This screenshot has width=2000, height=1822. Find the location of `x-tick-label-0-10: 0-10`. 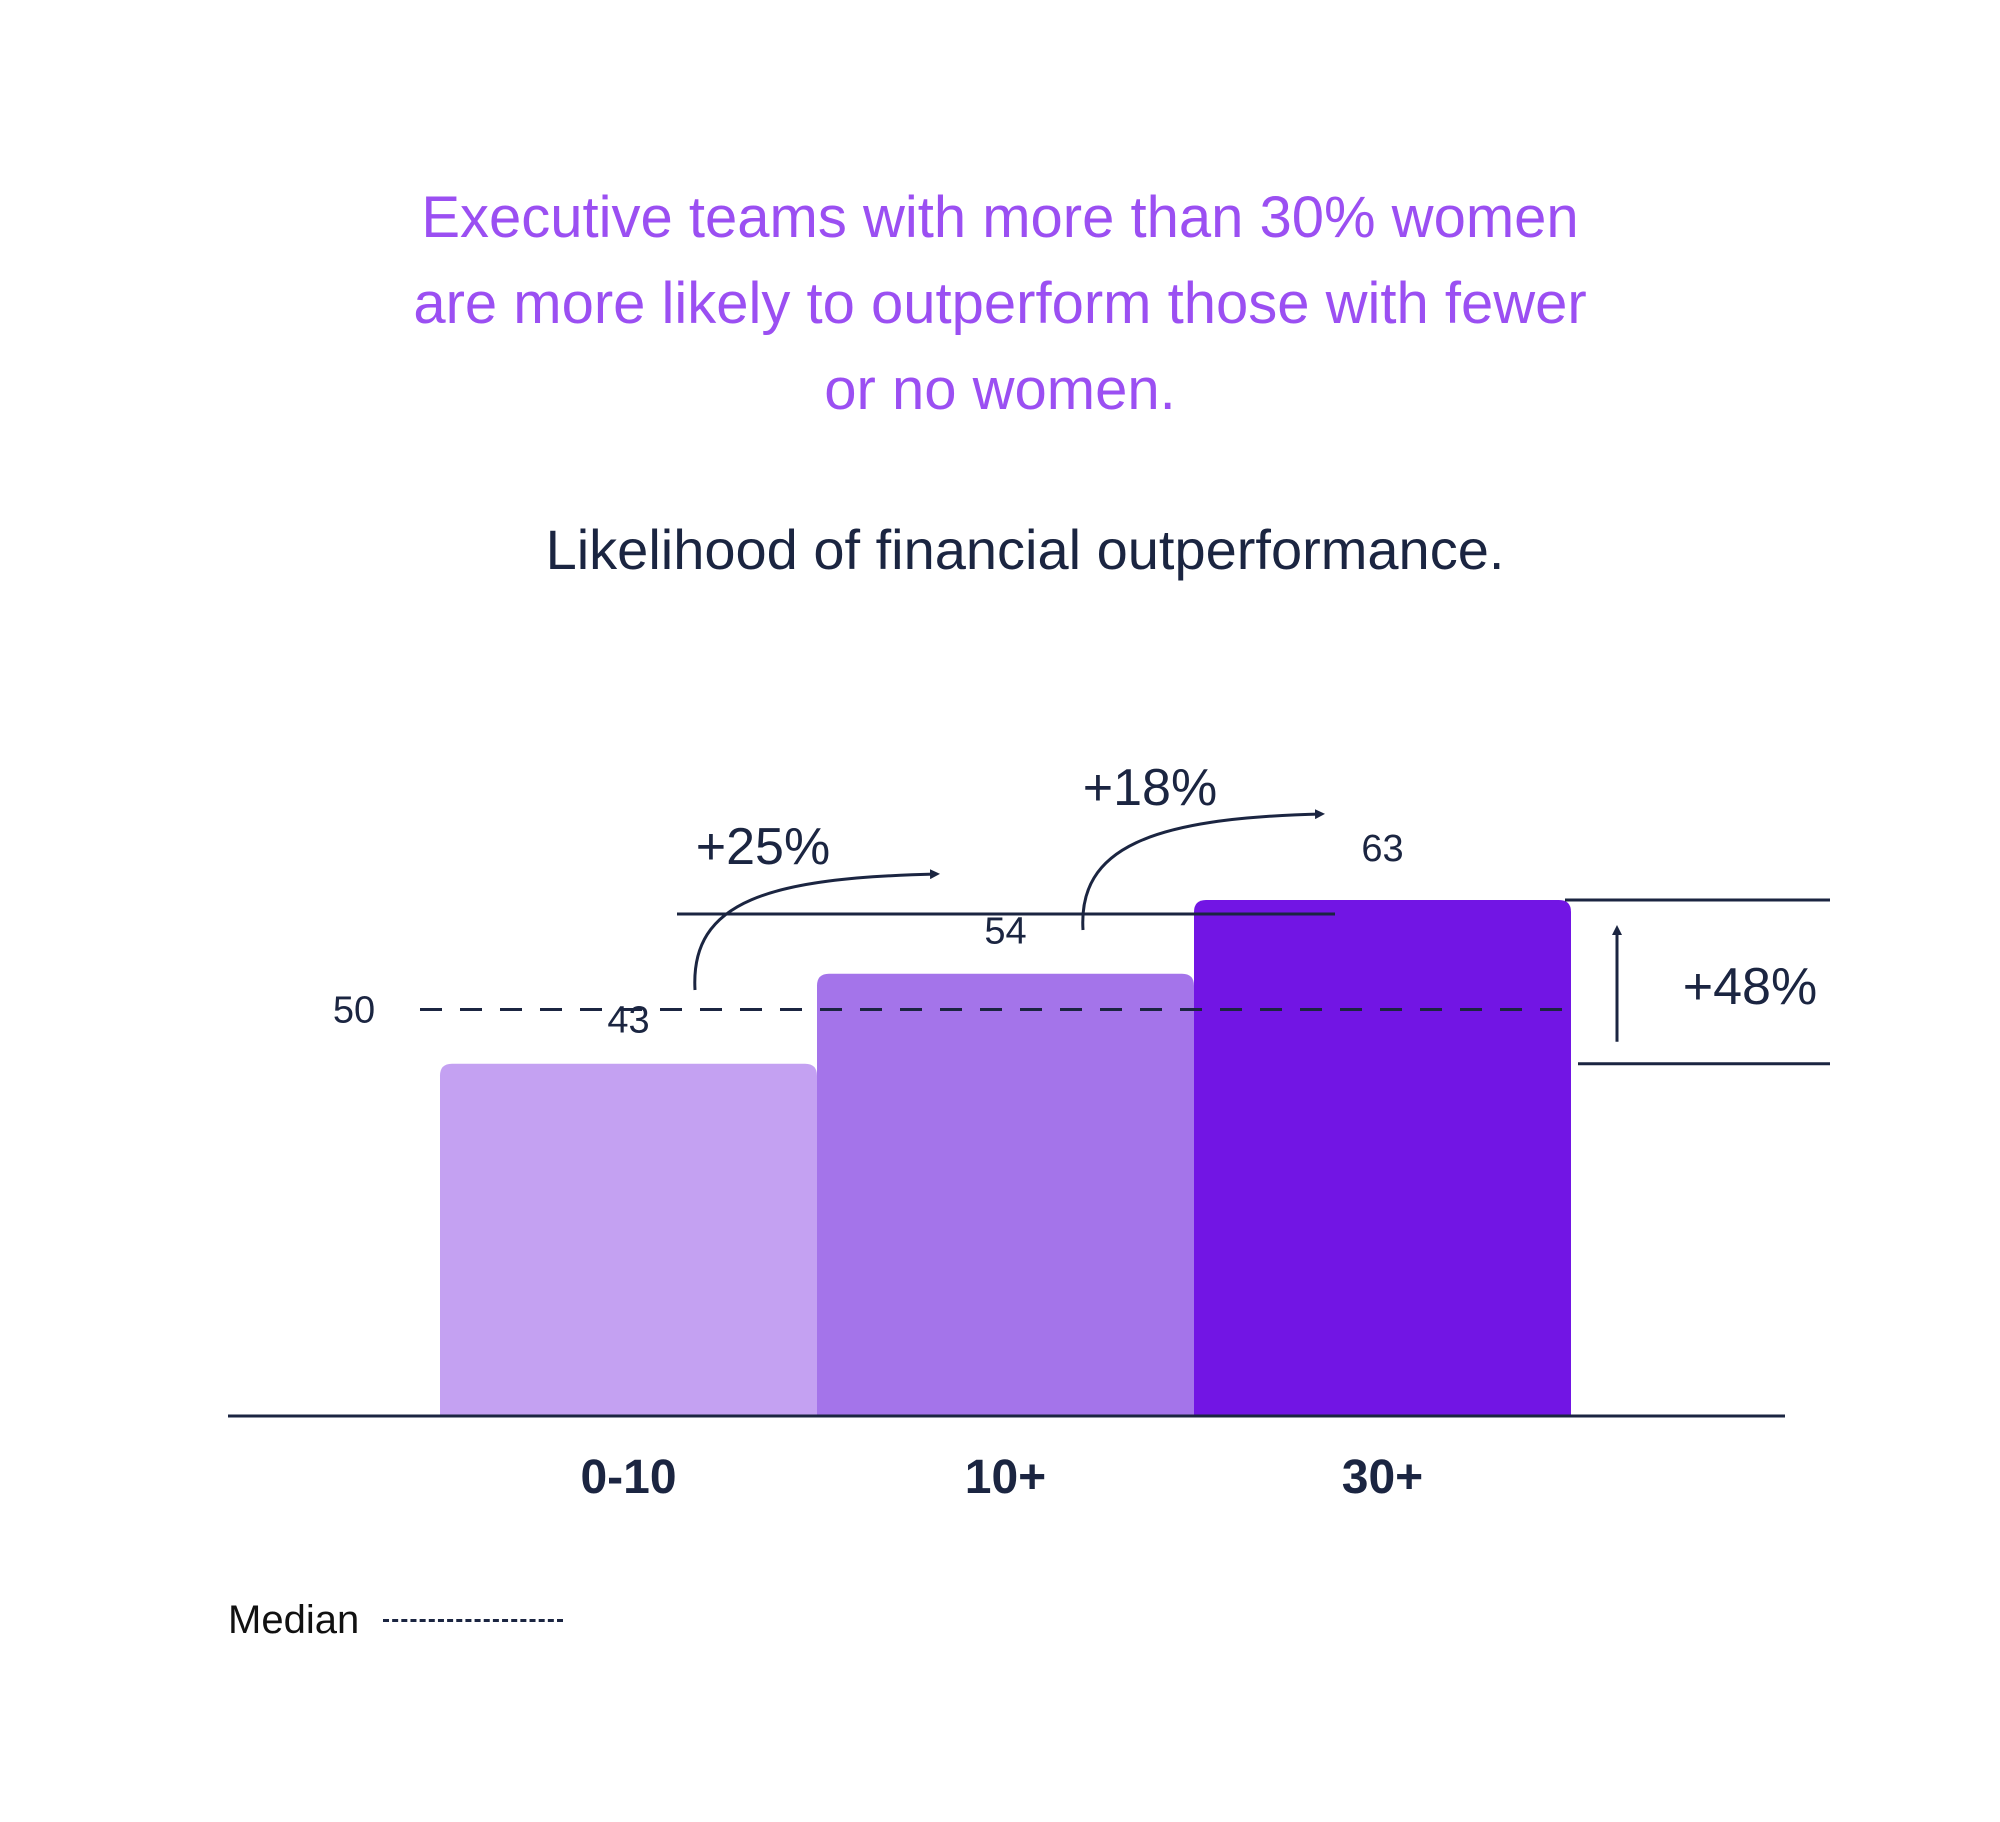

x-tick-label-0-10: 0-10 is located at coordinates (628, 1477).